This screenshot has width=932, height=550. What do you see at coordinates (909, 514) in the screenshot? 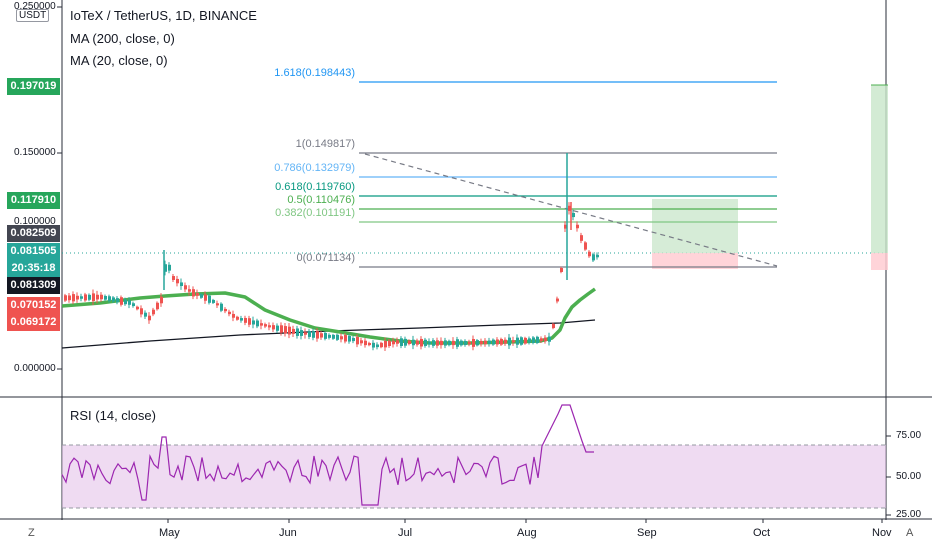
I see `rsi-tick-label: 25.00` at bounding box center [909, 514].